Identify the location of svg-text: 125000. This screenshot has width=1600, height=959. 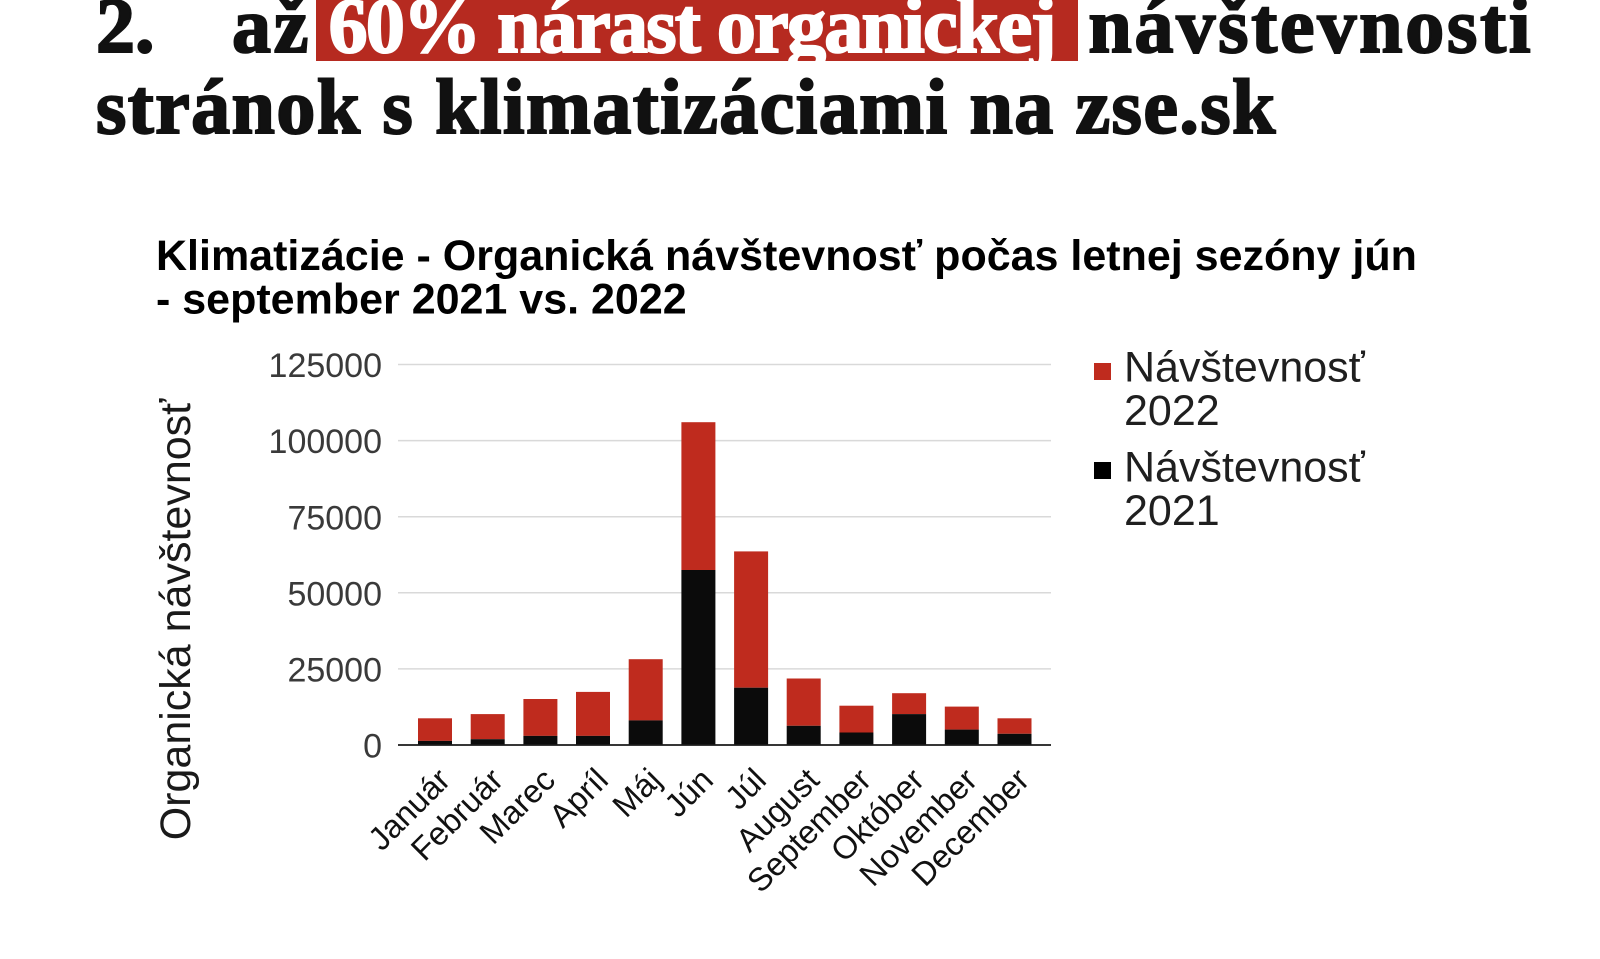
(325, 366).